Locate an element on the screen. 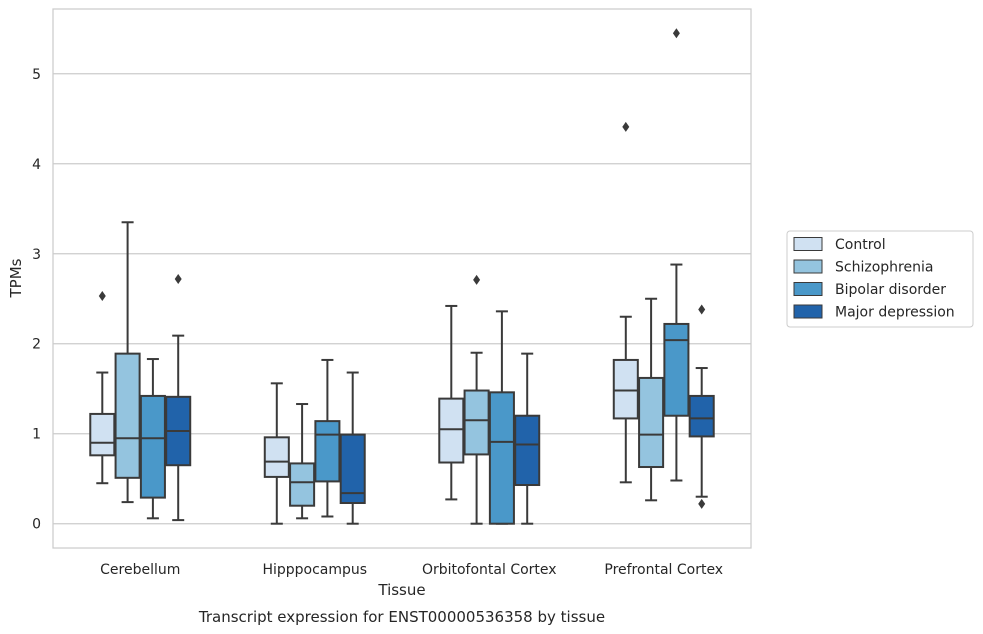 Image resolution: width=983 pixels, height=634 pixels. x-tick-label: Hipppocampus is located at coordinates (314, 570).